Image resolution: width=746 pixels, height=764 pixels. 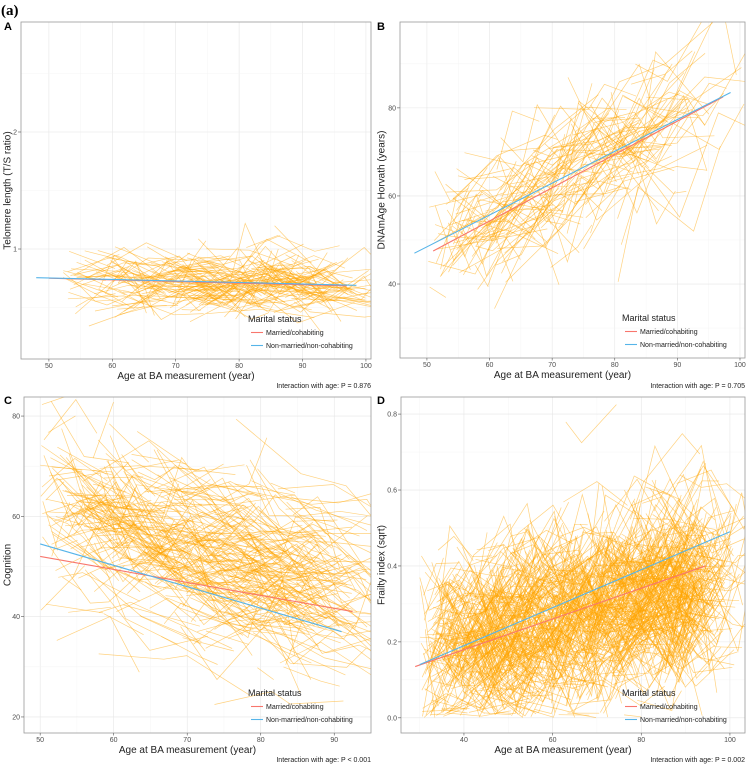 I want to click on y-tick-label: 0.8, so click(x=392, y=415).